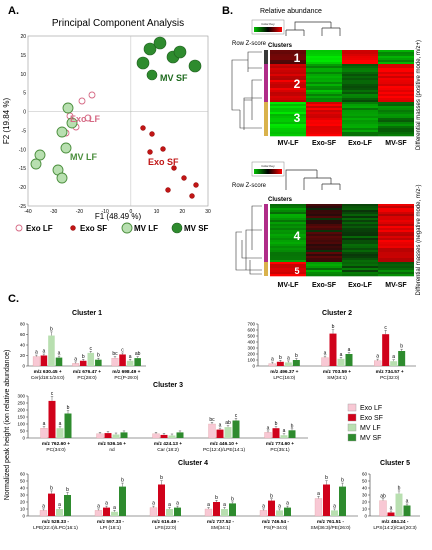 This screenshot has width=432, height=550. What do you see at coordinates (228, 423) in the screenshot?
I see `significance-letter: ab` at bounding box center [228, 423].